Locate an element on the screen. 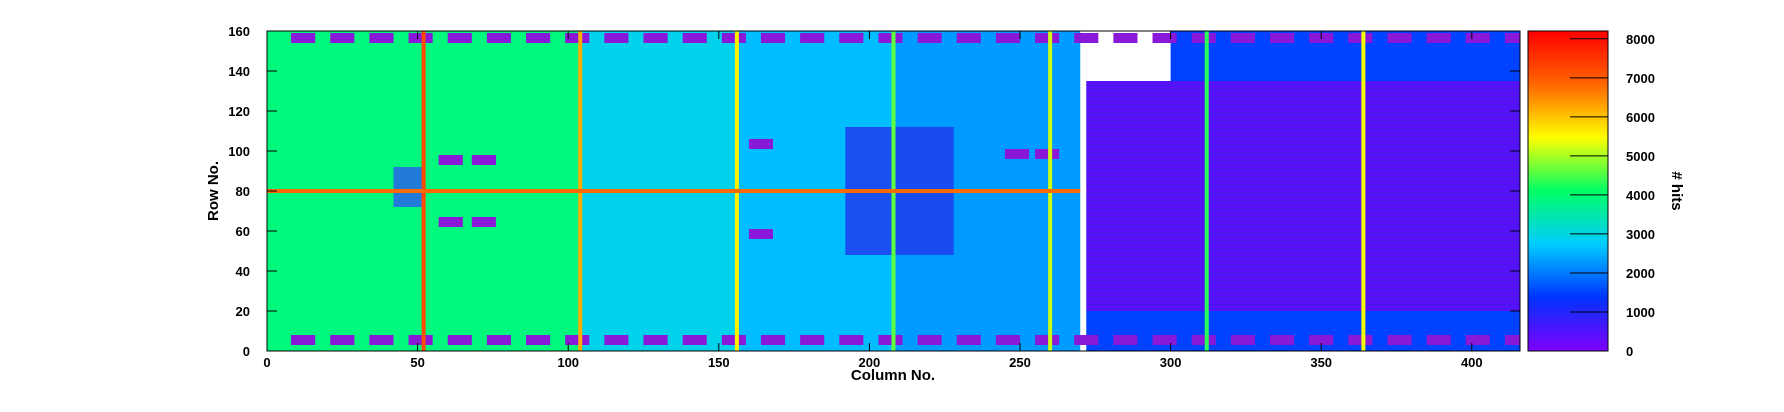 The height and width of the screenshot is (412, 1784). y-tick-label: 140 is located at coordinates (239, 71).